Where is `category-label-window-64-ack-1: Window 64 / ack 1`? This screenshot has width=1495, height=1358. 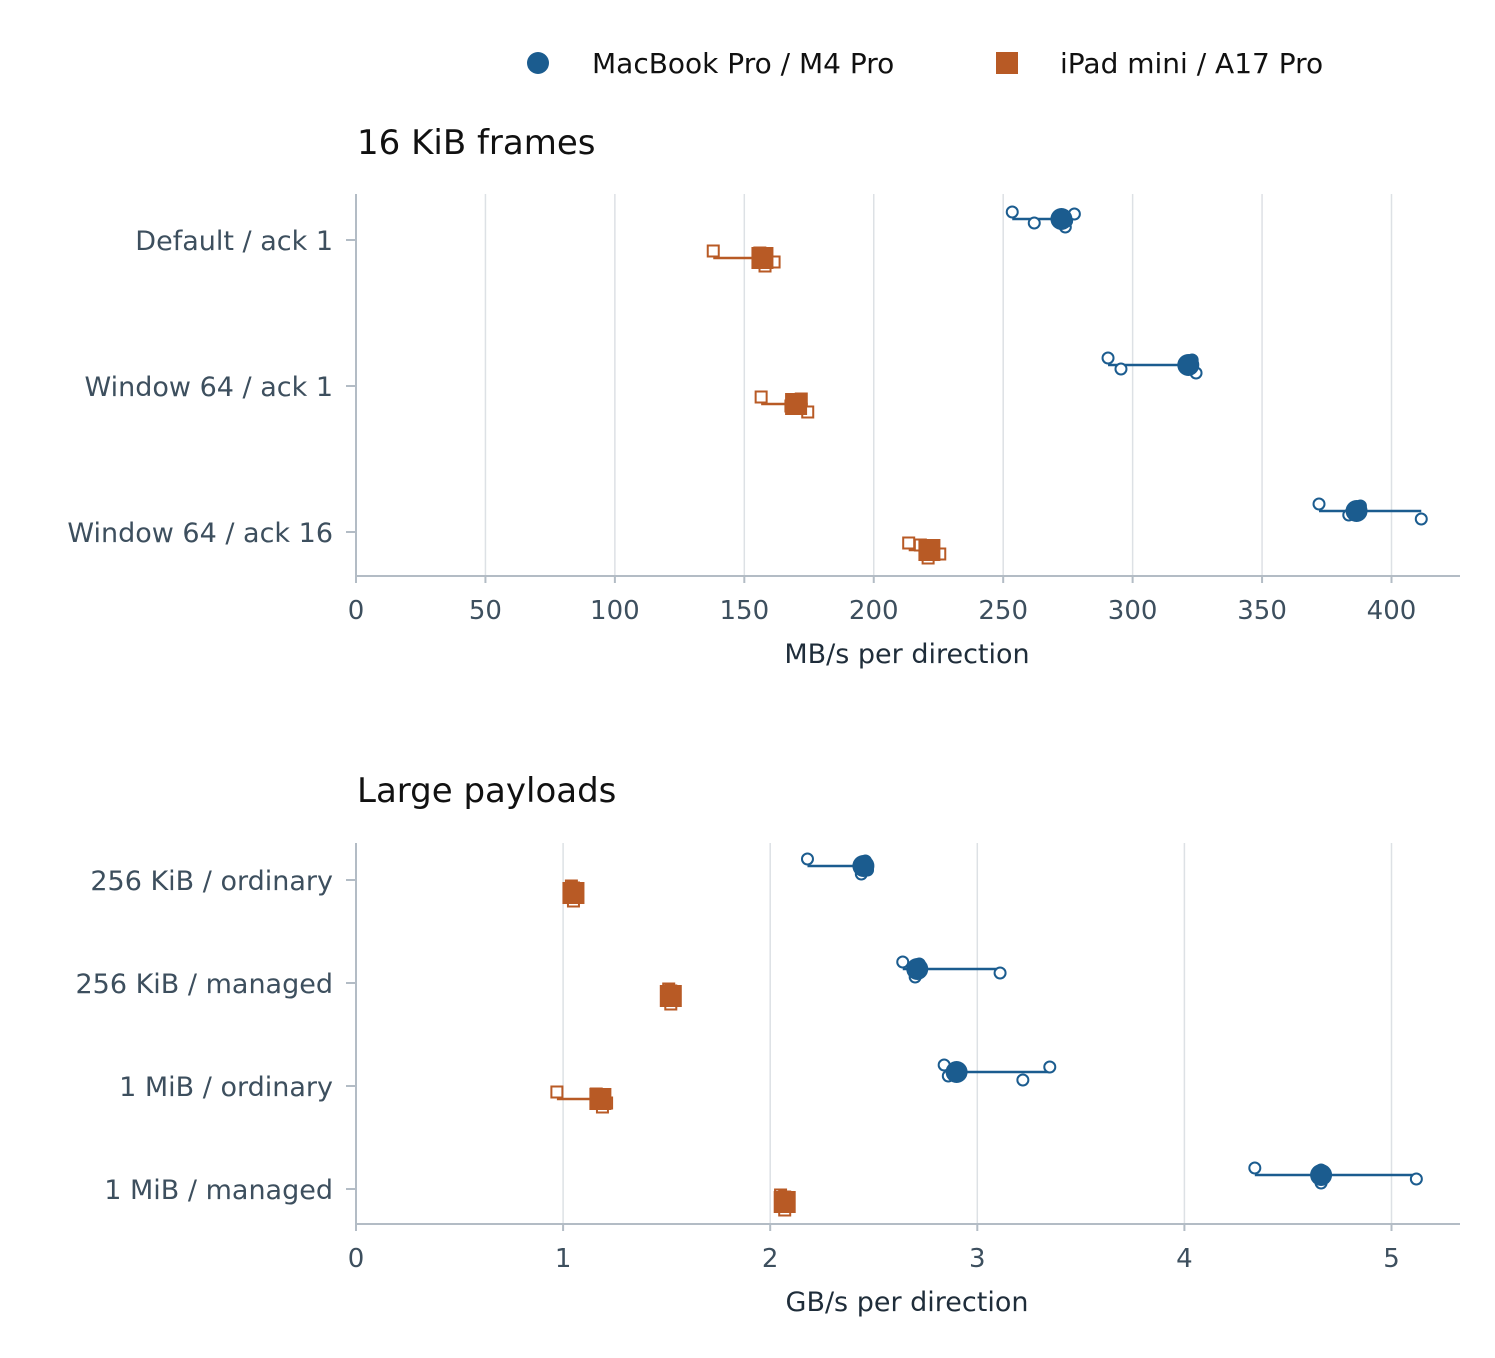
category-label-window-64-ack-1: Window 64 / ack 1 is located at coordinates (209, 387).